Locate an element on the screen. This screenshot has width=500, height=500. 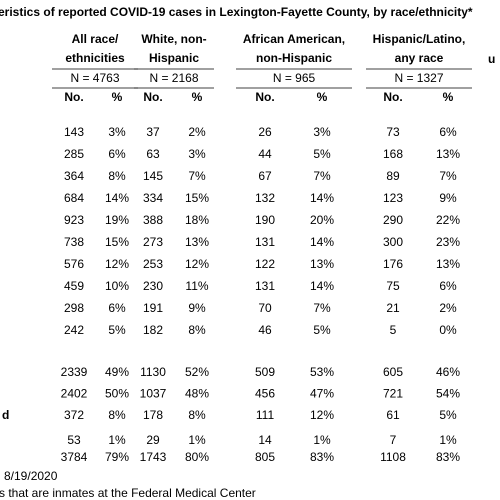
cell: 26 is located at coordinates (265, 132).